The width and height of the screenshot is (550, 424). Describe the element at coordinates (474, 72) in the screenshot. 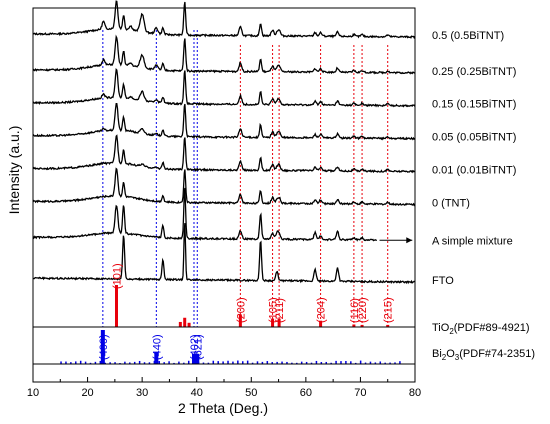

I see `series-label-1: 0.25 (0.25BiTNT)` at that location.